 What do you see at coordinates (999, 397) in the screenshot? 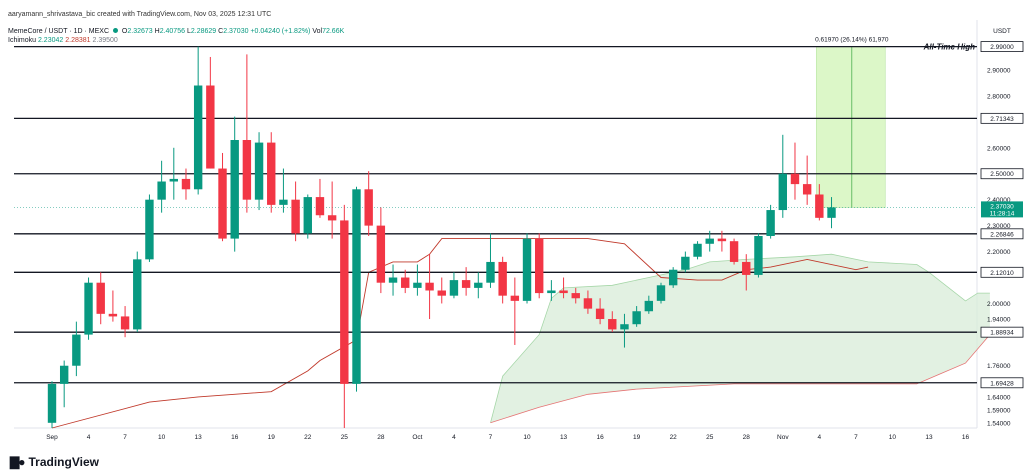
I see `y-tick-label: 1.64000` at bounding box center [999, 397].